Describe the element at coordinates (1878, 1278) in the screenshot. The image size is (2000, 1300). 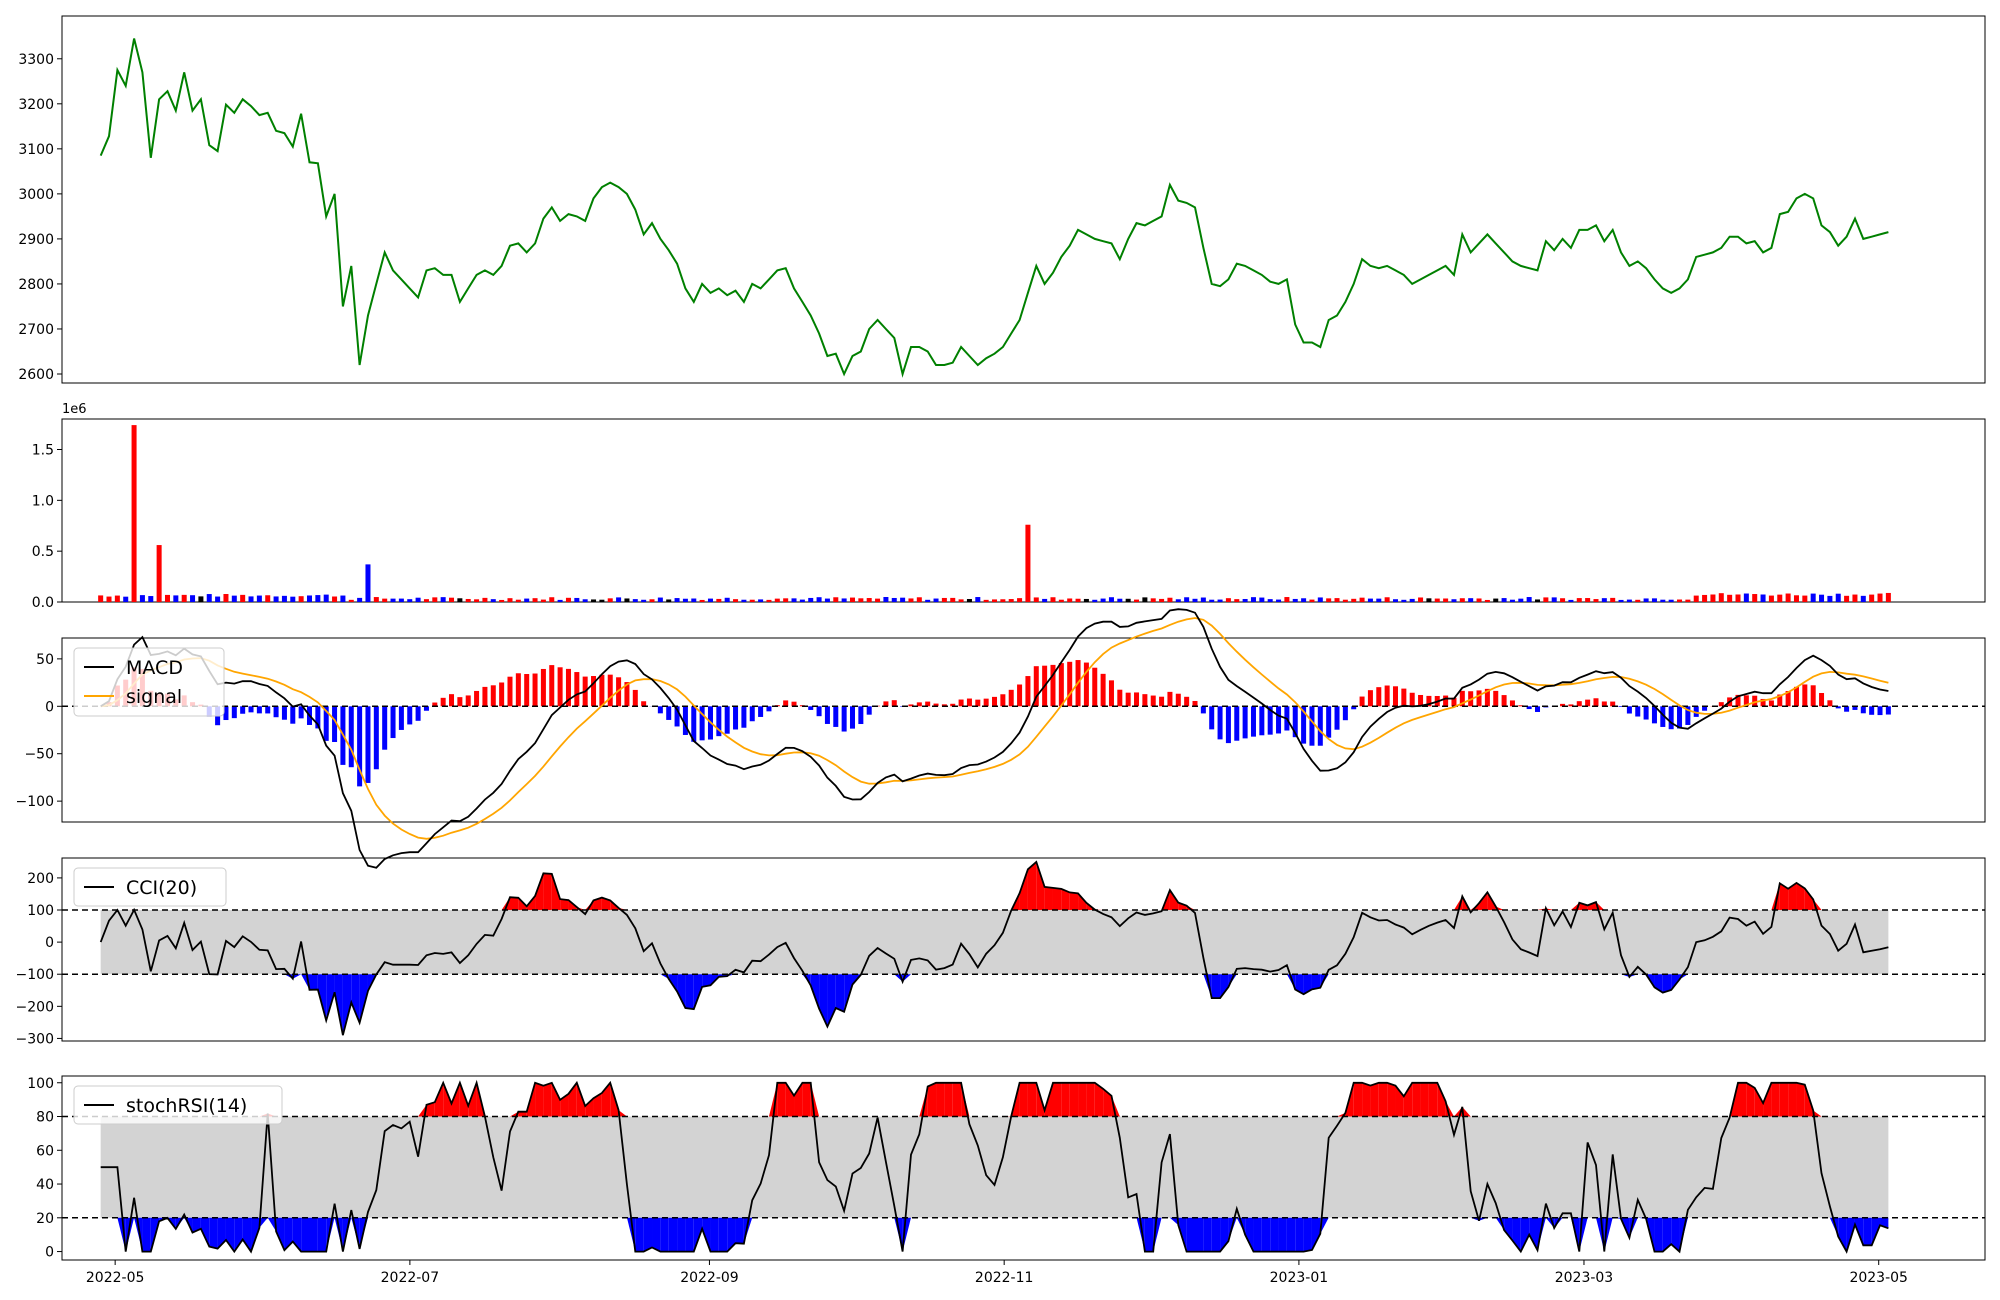
I see `x-tick-label: 2023-05` at that location.